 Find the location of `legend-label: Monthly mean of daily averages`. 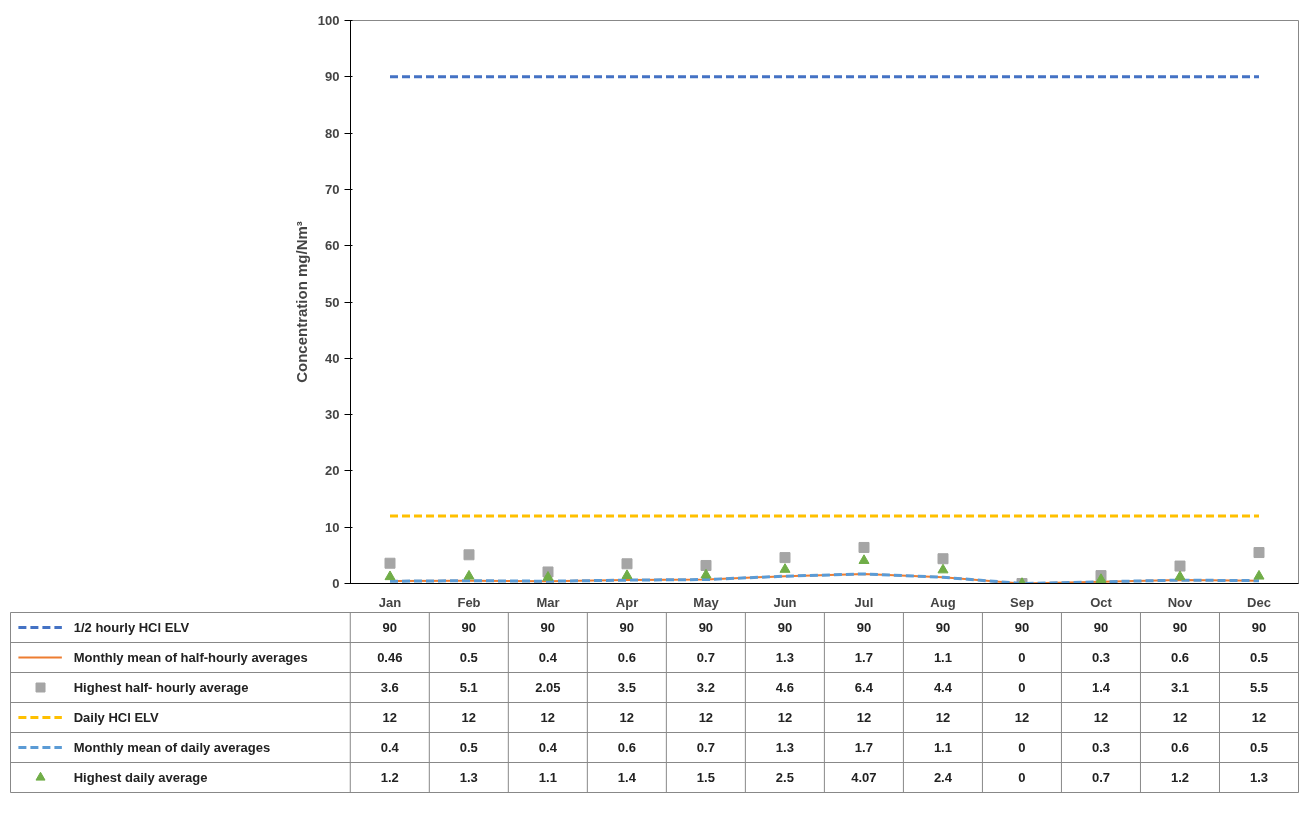

legend-label: Monthly mean of daily averages is located at coordinates (172, 747).